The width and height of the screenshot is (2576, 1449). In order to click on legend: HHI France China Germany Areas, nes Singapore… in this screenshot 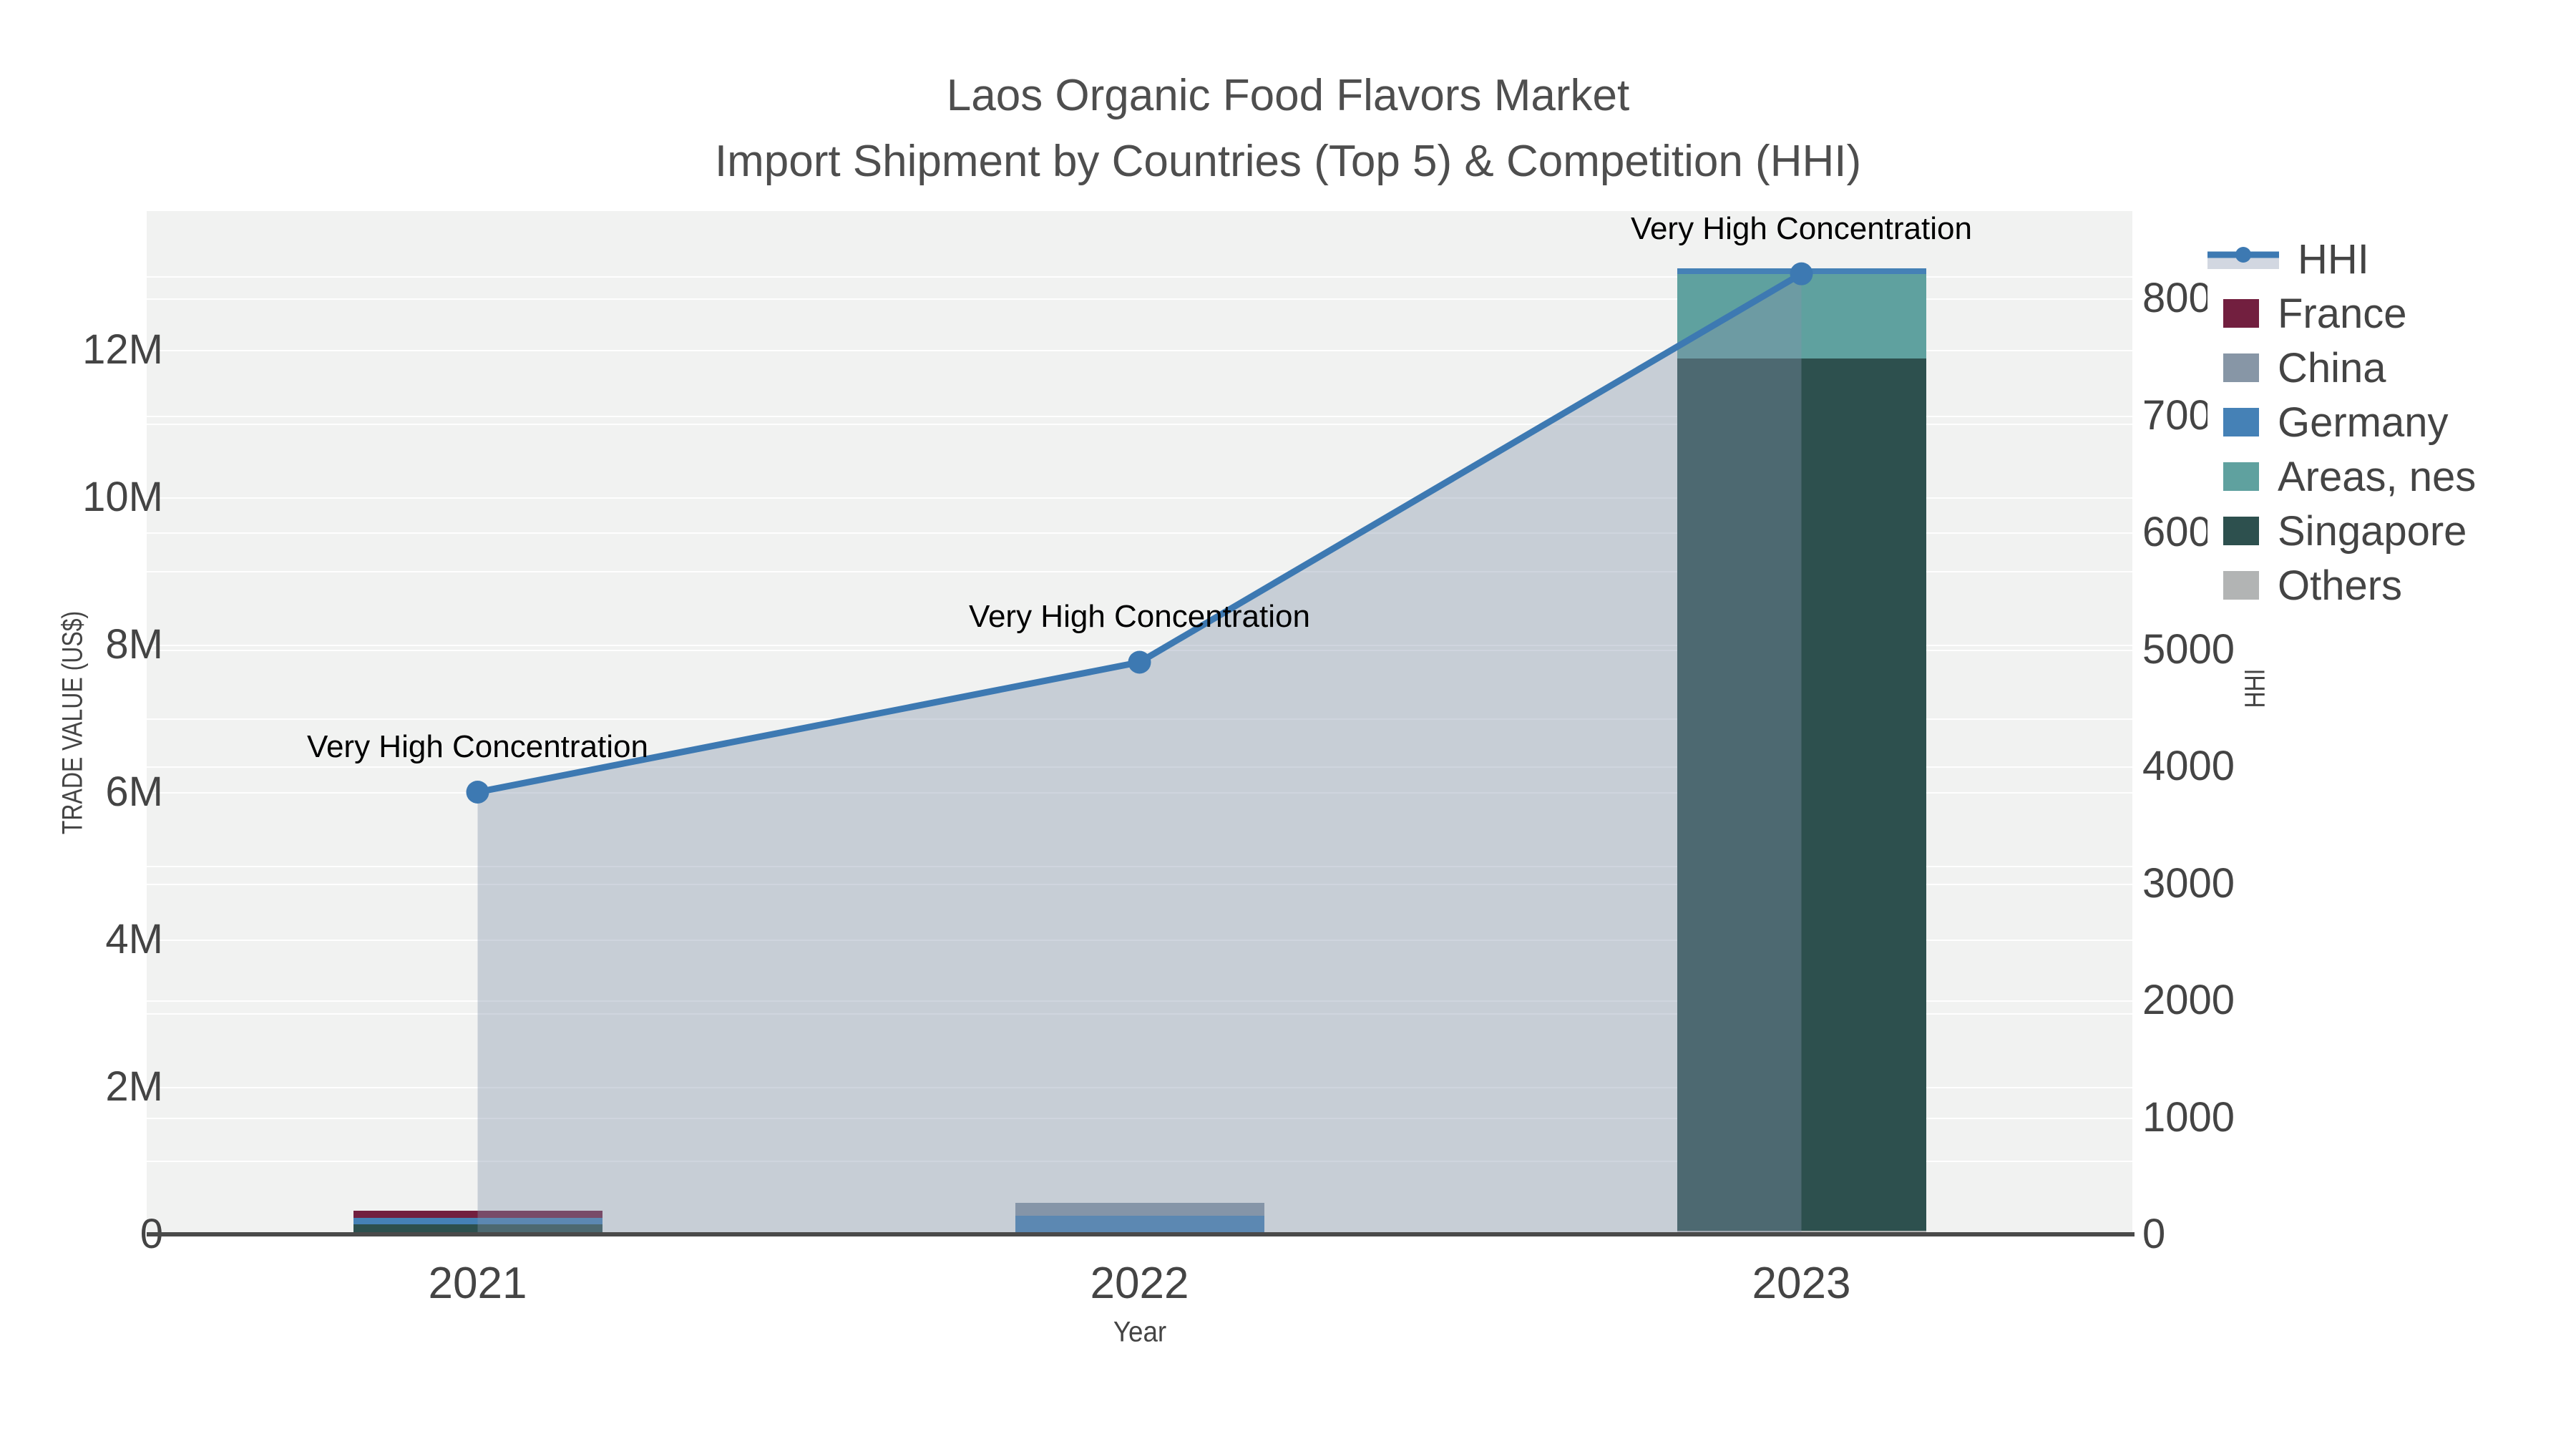, I will do `click(2391, 422)`.